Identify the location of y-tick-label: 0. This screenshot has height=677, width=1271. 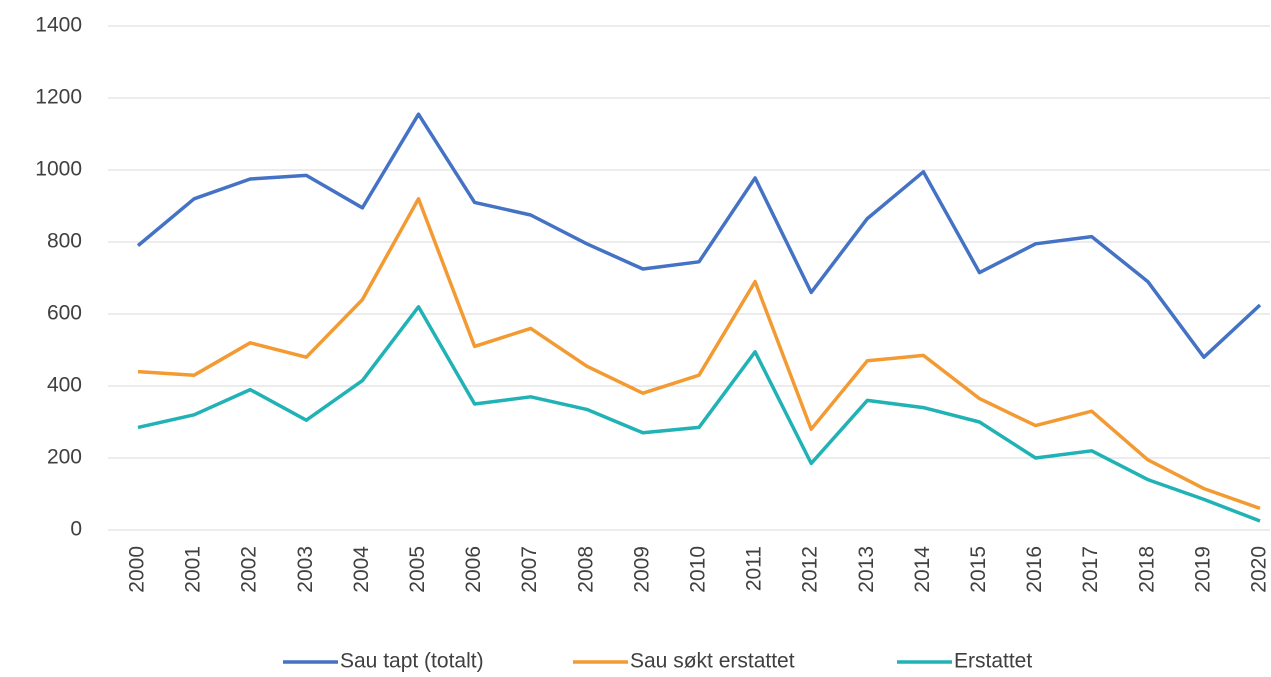
(76, 529).